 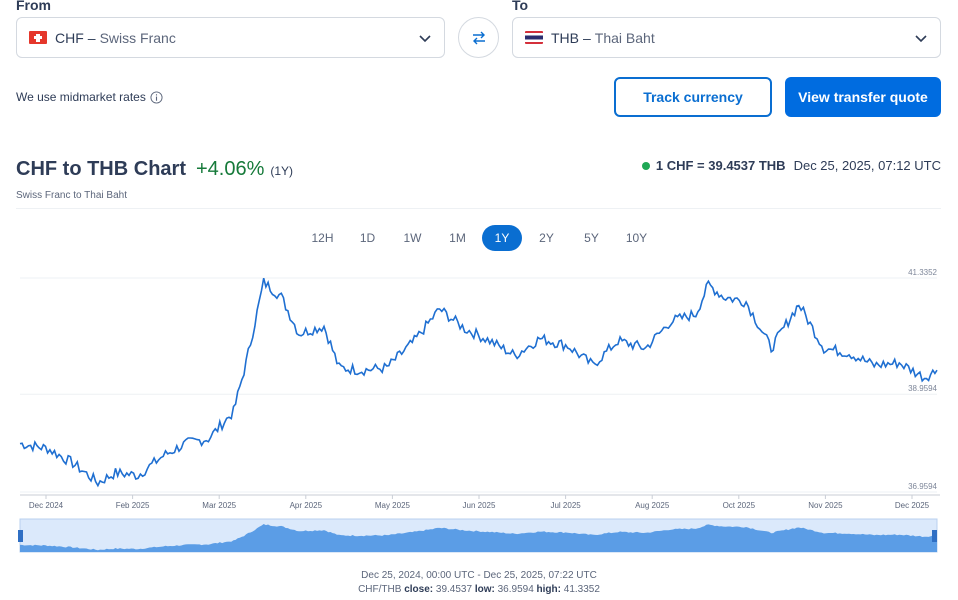 What do you see at coordinates (520, 6) in the screenshot?
I see `to-label: To` at bounding box center [520, 6].